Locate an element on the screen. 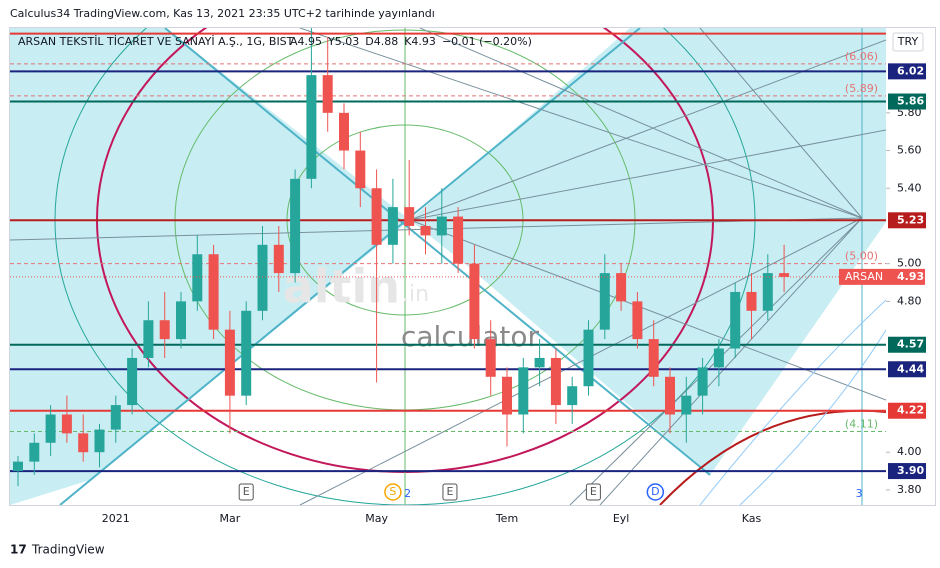  event-label: S is located at coordinates (392, 491).